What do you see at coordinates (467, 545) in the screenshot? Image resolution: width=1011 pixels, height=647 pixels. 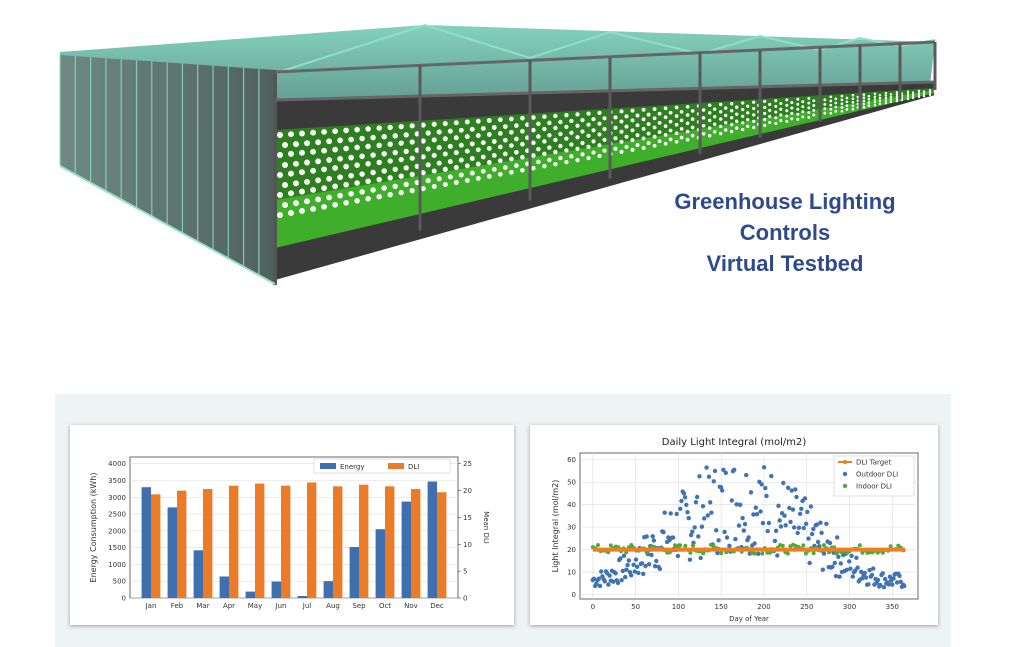 I see `dli-ytick-label: 10` at bounding box center [467, 545].